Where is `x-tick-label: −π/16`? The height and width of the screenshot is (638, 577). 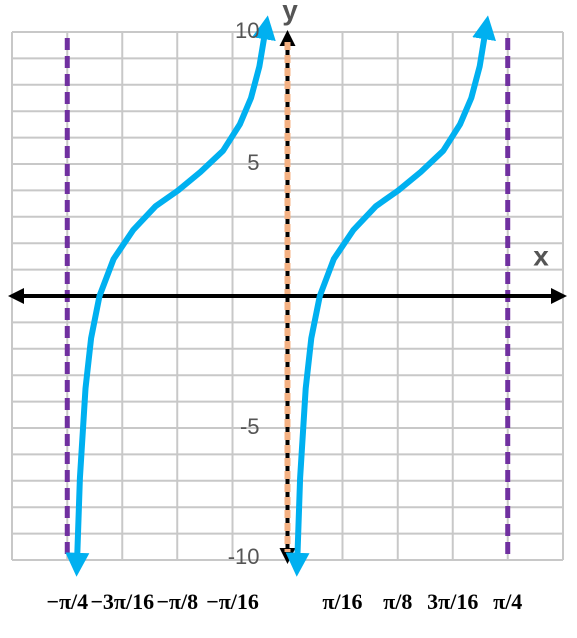
x-tick-label: −π/16 is located at coordinates (232, 601).